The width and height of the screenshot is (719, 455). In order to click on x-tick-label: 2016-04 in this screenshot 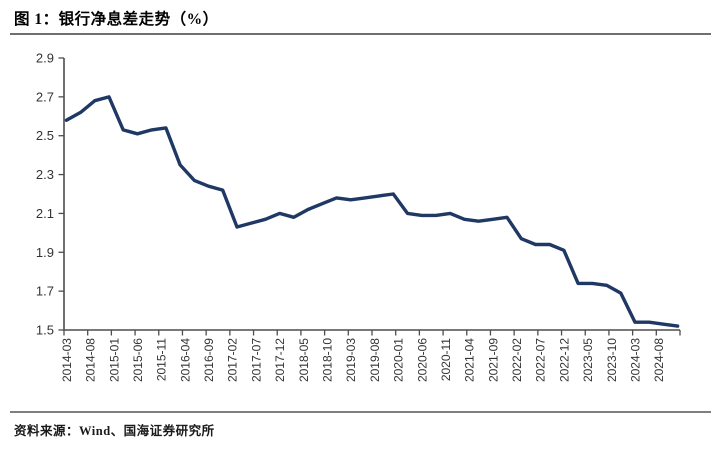, I will do `click(185, 360)`.